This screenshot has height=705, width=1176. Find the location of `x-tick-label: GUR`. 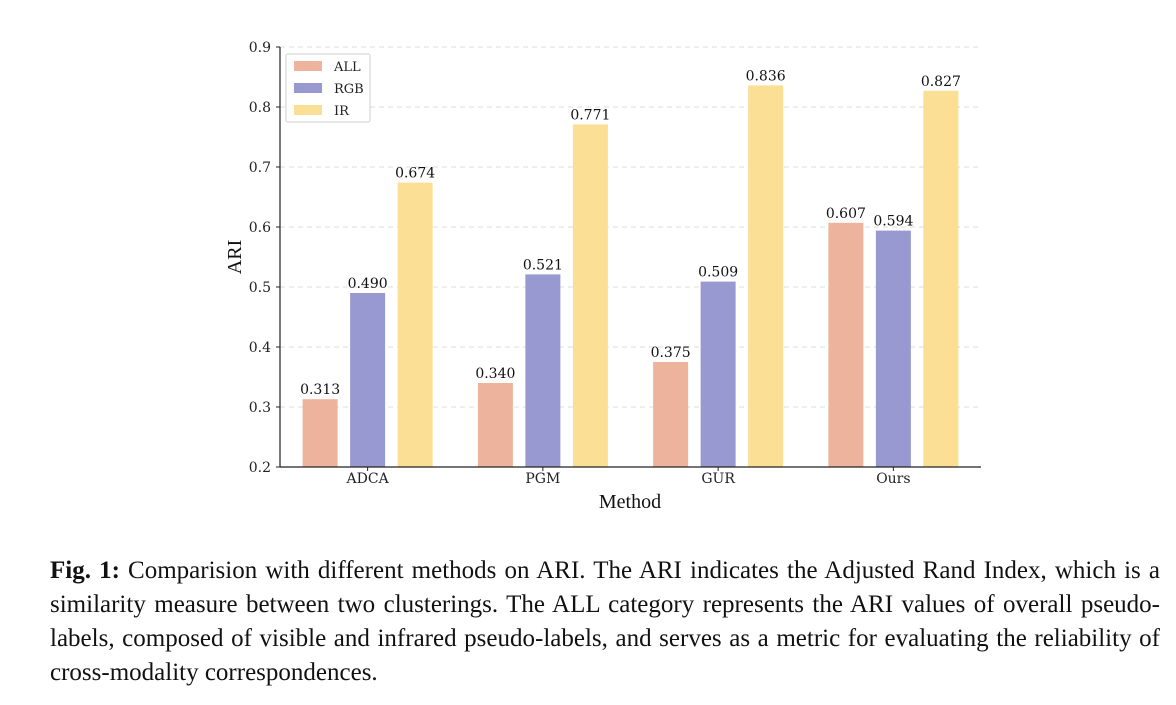

x-tick-label: GUR is located at coordinates (718, 479).